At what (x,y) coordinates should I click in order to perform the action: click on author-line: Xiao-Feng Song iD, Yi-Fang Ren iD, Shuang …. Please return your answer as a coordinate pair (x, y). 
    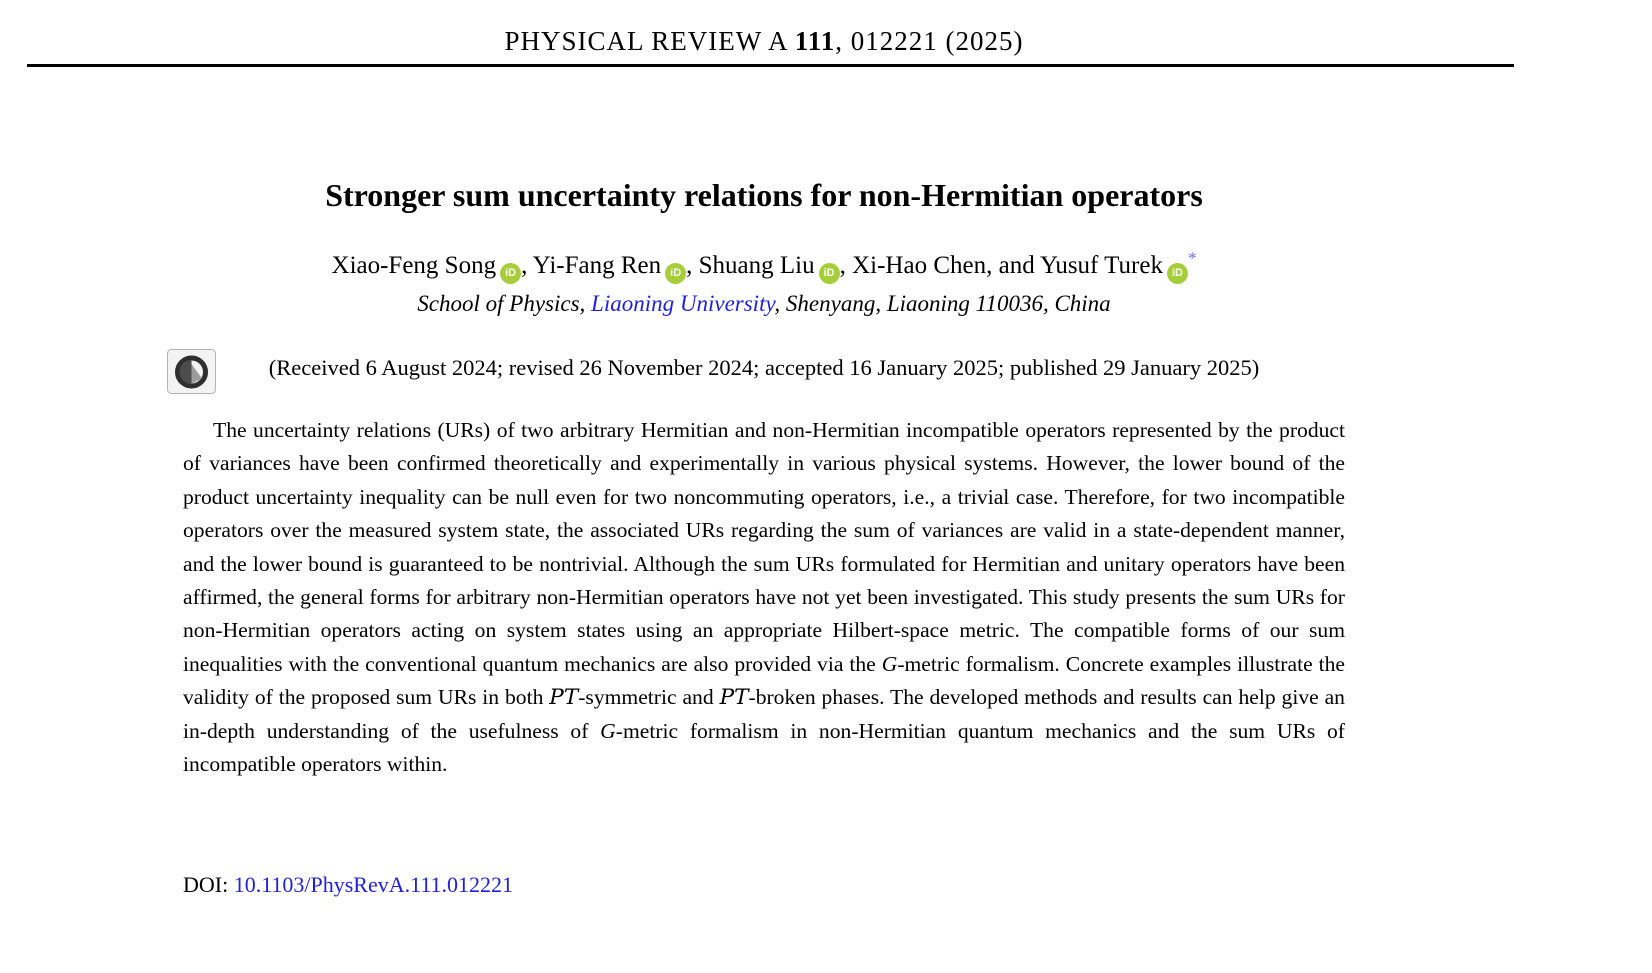
    Looking at the image, I should click on (764, 266).